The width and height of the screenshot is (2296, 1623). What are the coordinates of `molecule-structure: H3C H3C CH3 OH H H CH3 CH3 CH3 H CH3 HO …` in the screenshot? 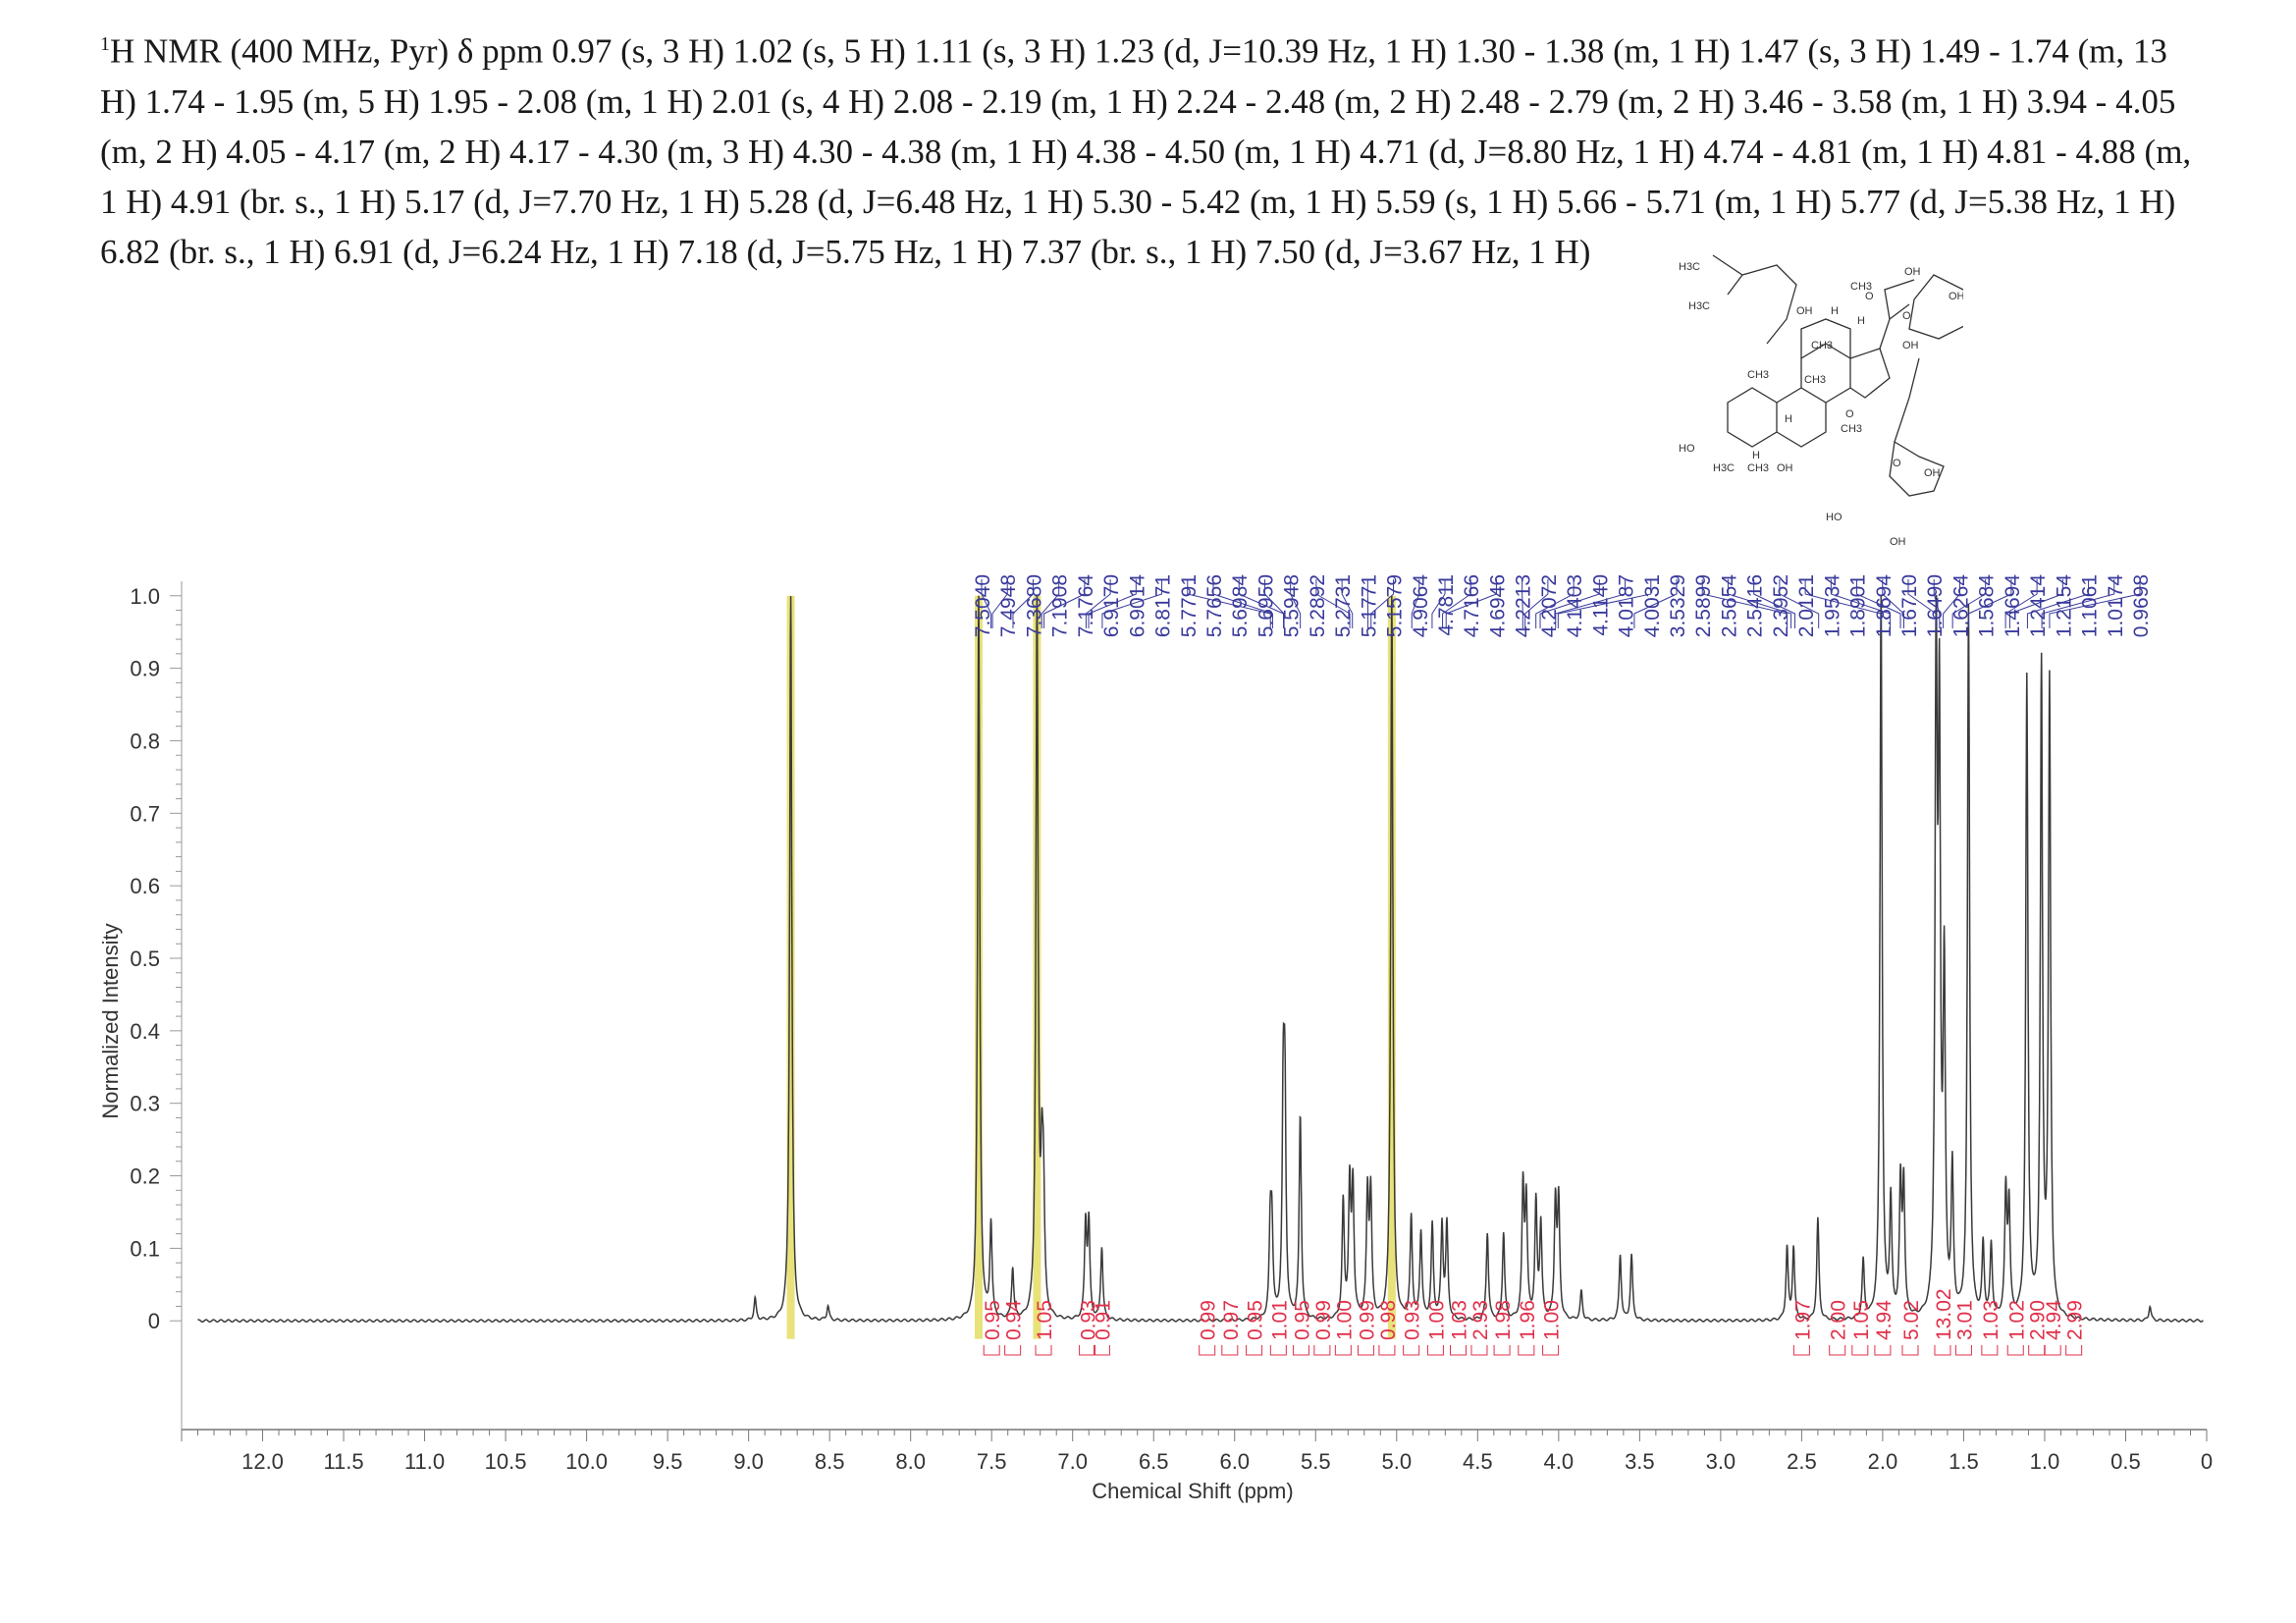 It's located at (1821, 401).